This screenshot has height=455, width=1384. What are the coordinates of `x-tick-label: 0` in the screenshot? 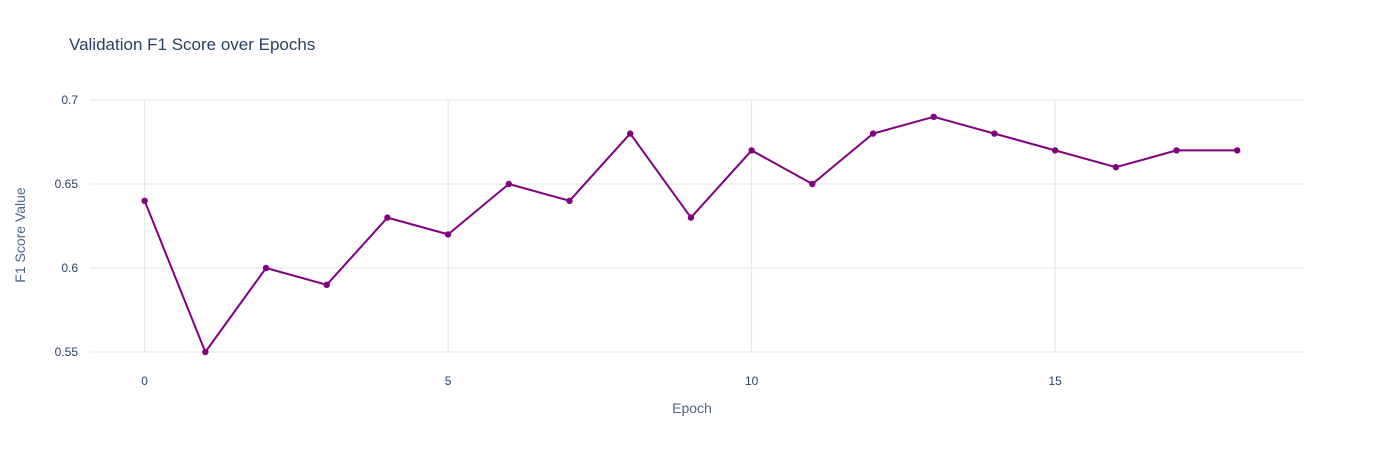 It's located at (144, 381).